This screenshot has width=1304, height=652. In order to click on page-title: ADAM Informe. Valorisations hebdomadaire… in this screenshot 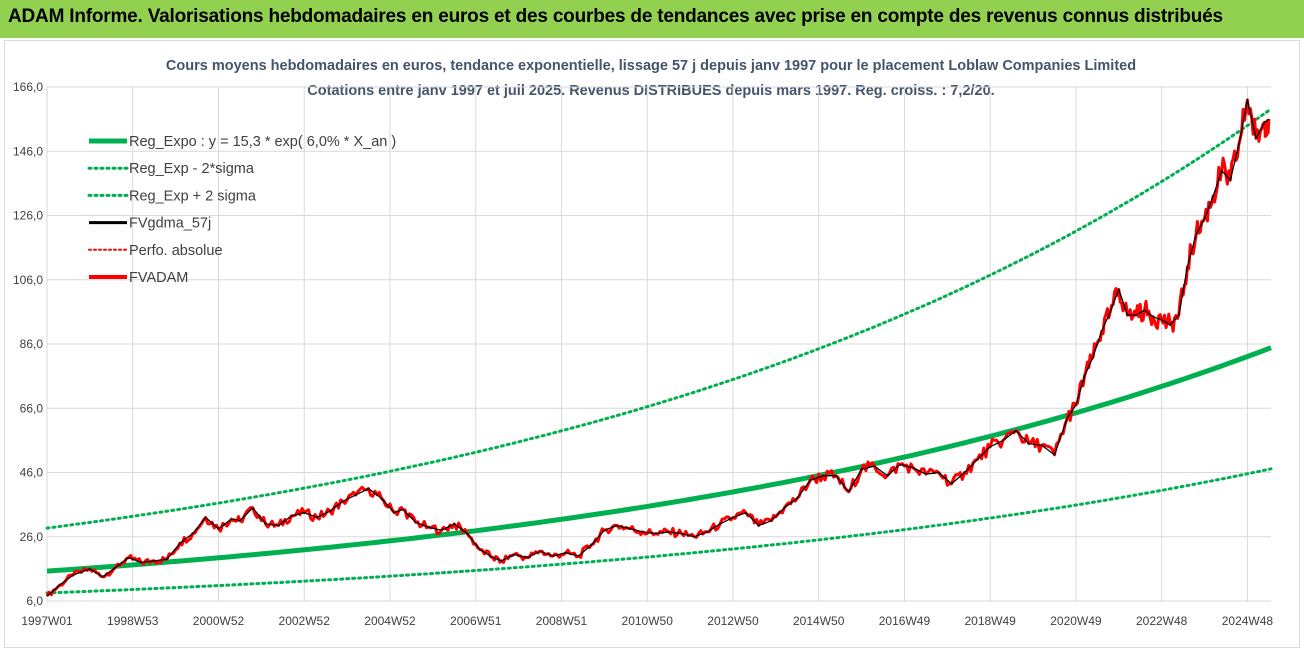, I will do `click(615, 16)`.